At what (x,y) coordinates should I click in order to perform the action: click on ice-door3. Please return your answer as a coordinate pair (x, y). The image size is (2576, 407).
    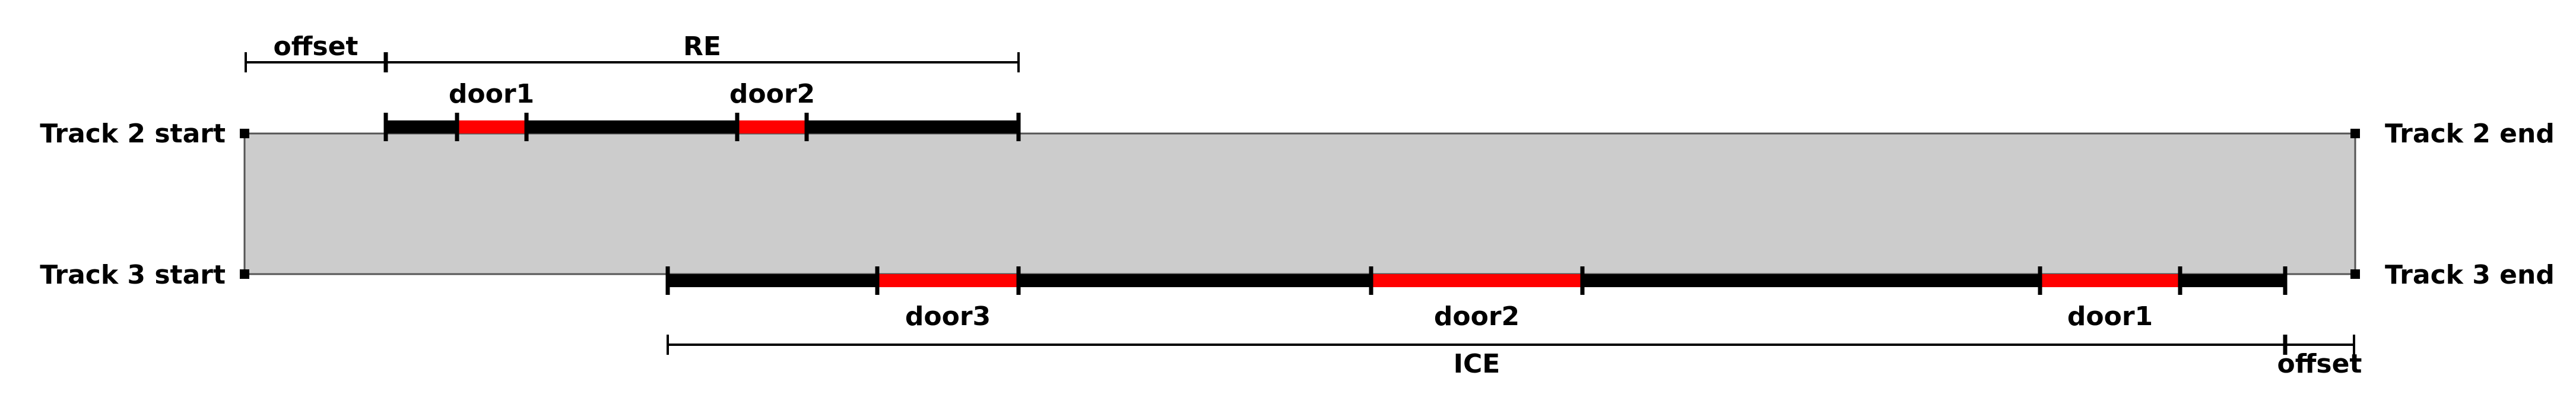
    Looking at the image, I should click on (948, 281).